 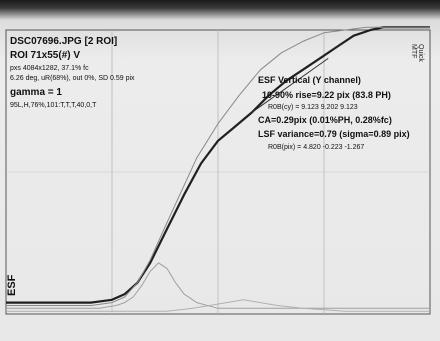 I want to click on info-line-2: 6.26 deg, uR(68%), out 0%, SD 0.59 pix, so click(x=72, y=78).